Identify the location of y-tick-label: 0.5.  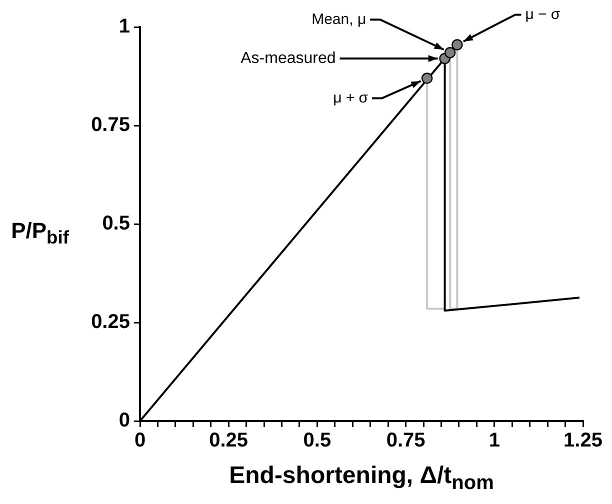
(116, 223).